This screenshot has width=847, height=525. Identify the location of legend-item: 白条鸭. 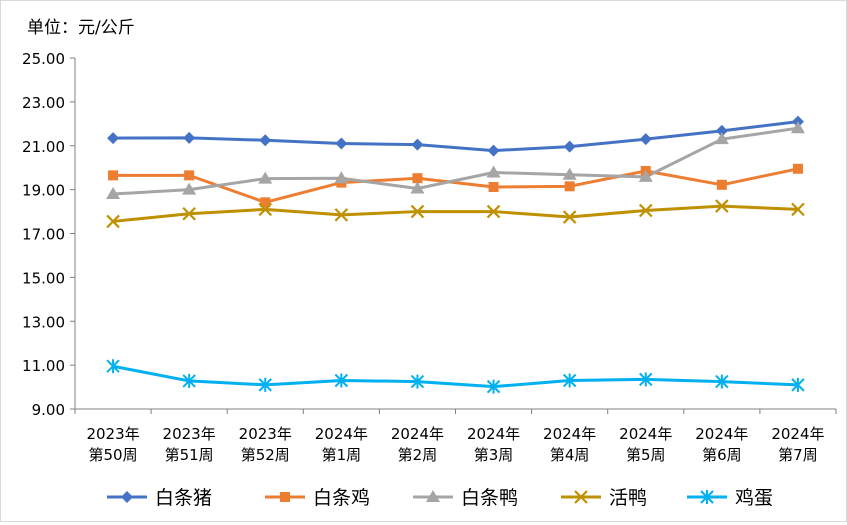
(465, 498).